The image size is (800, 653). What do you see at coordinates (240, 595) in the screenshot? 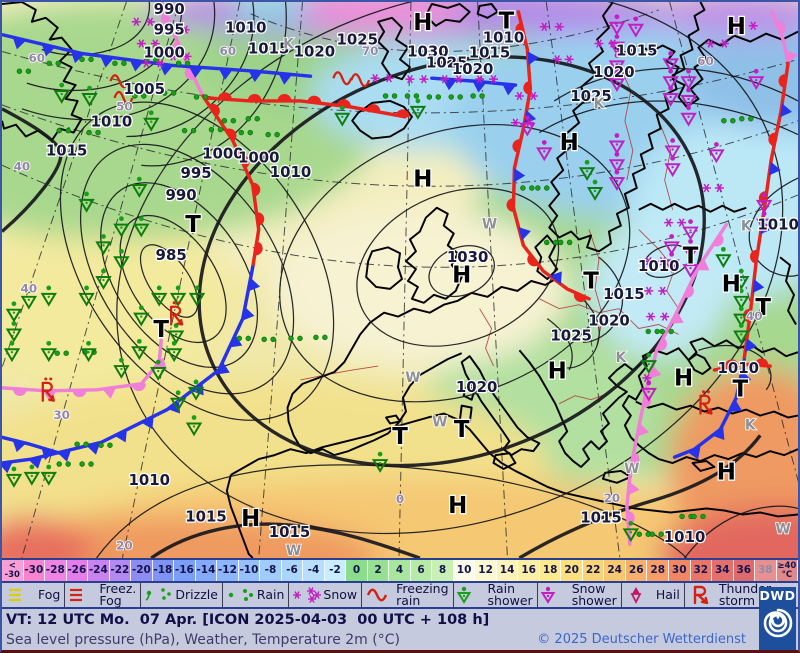
I see `rain-icon` at bounding box center [240, 595].